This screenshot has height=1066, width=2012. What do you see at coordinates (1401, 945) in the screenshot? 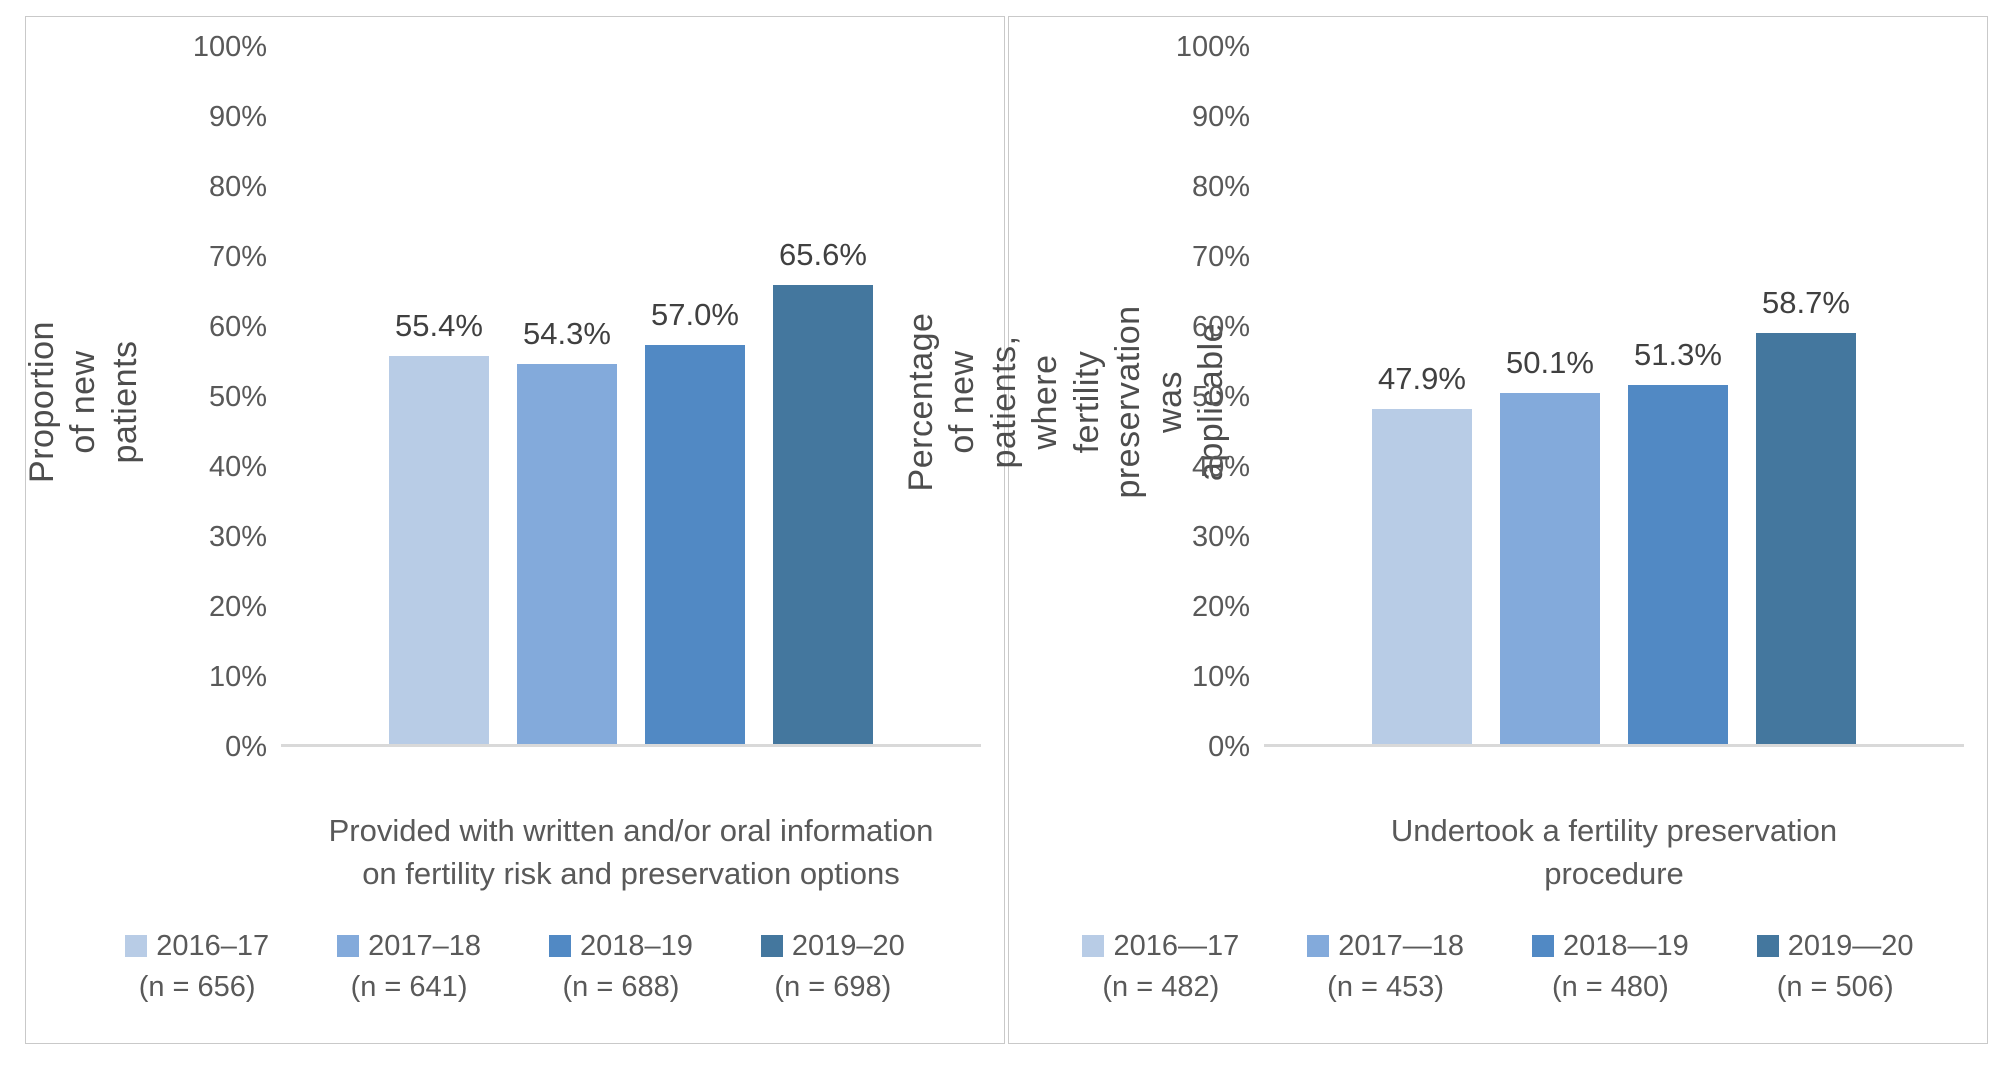
I see `legend-year-label: 2017—18` at bounding box center [1401, 945].